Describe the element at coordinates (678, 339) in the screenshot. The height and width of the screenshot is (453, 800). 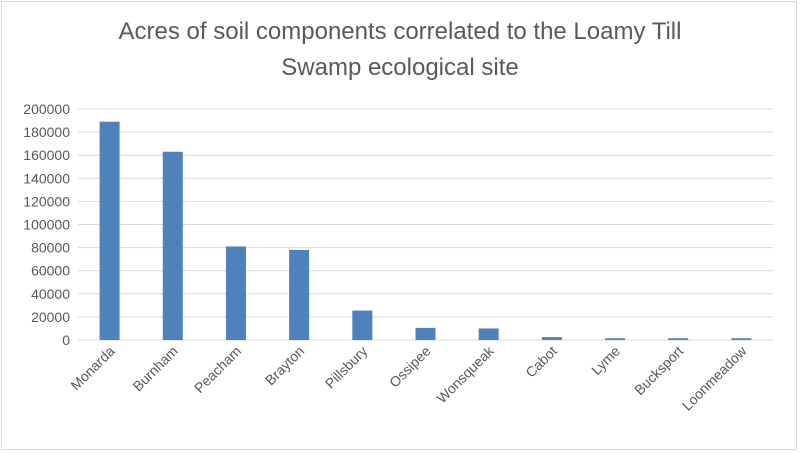
I see `bar-bucksport` at that location.